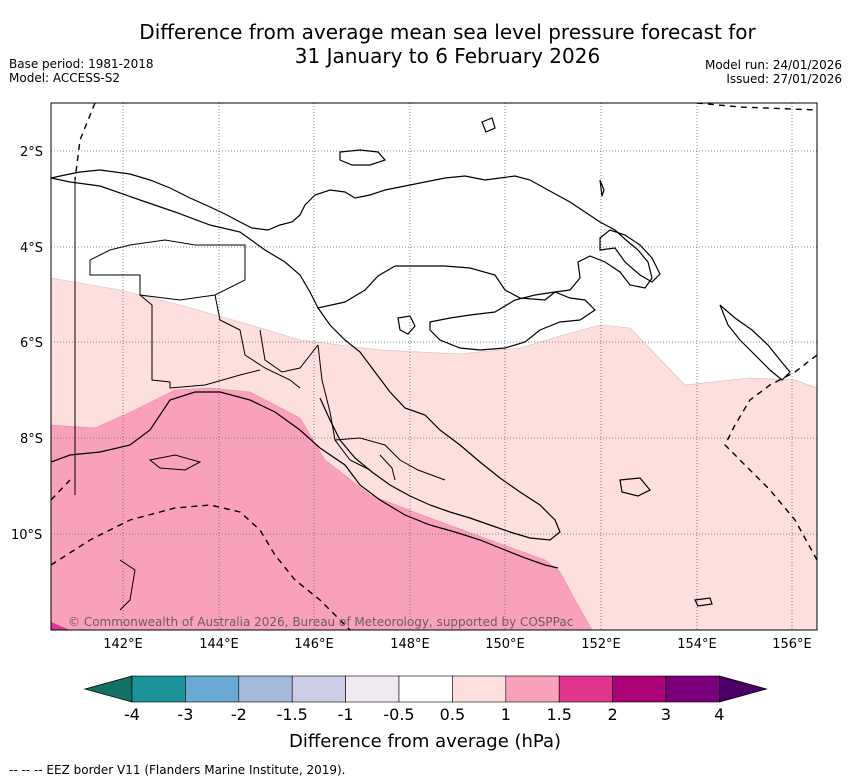 The image size is (850, 781). I want to click on lon-label: 144°E, so click(219, 644).